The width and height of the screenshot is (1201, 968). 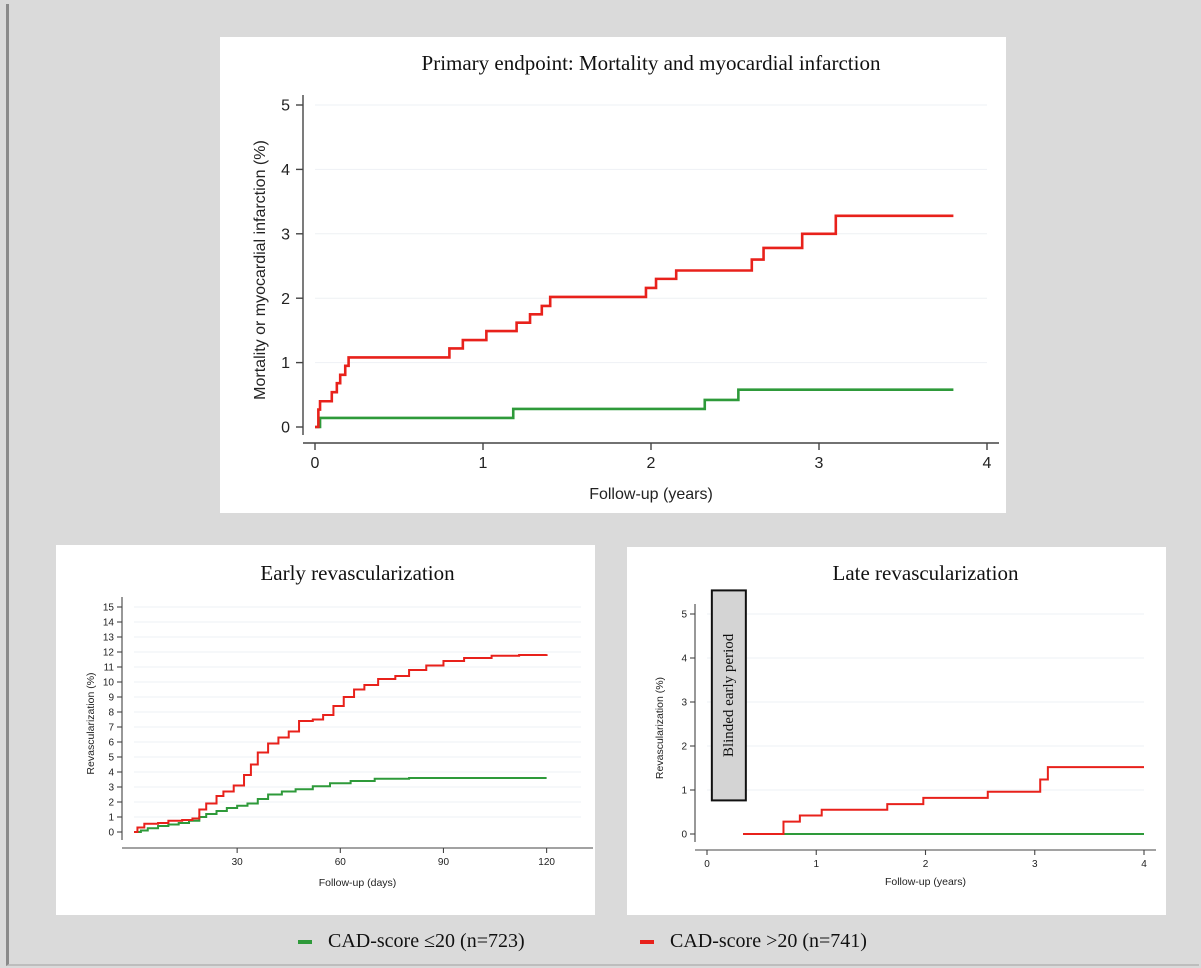 What do you see at coordinates (426, 941) in the screenshot?
I see `legend-label-low: CAD-score ≤20 (n=723)` at bounding box center [426, 941].